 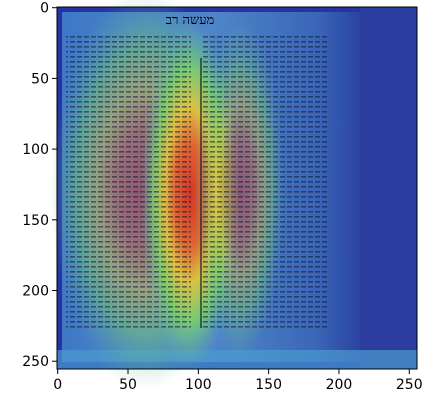 What do you see at coordinates (190, 20) in the screenshot?
I see `image-text: מעשה רב` at bounding box center [190, 20].